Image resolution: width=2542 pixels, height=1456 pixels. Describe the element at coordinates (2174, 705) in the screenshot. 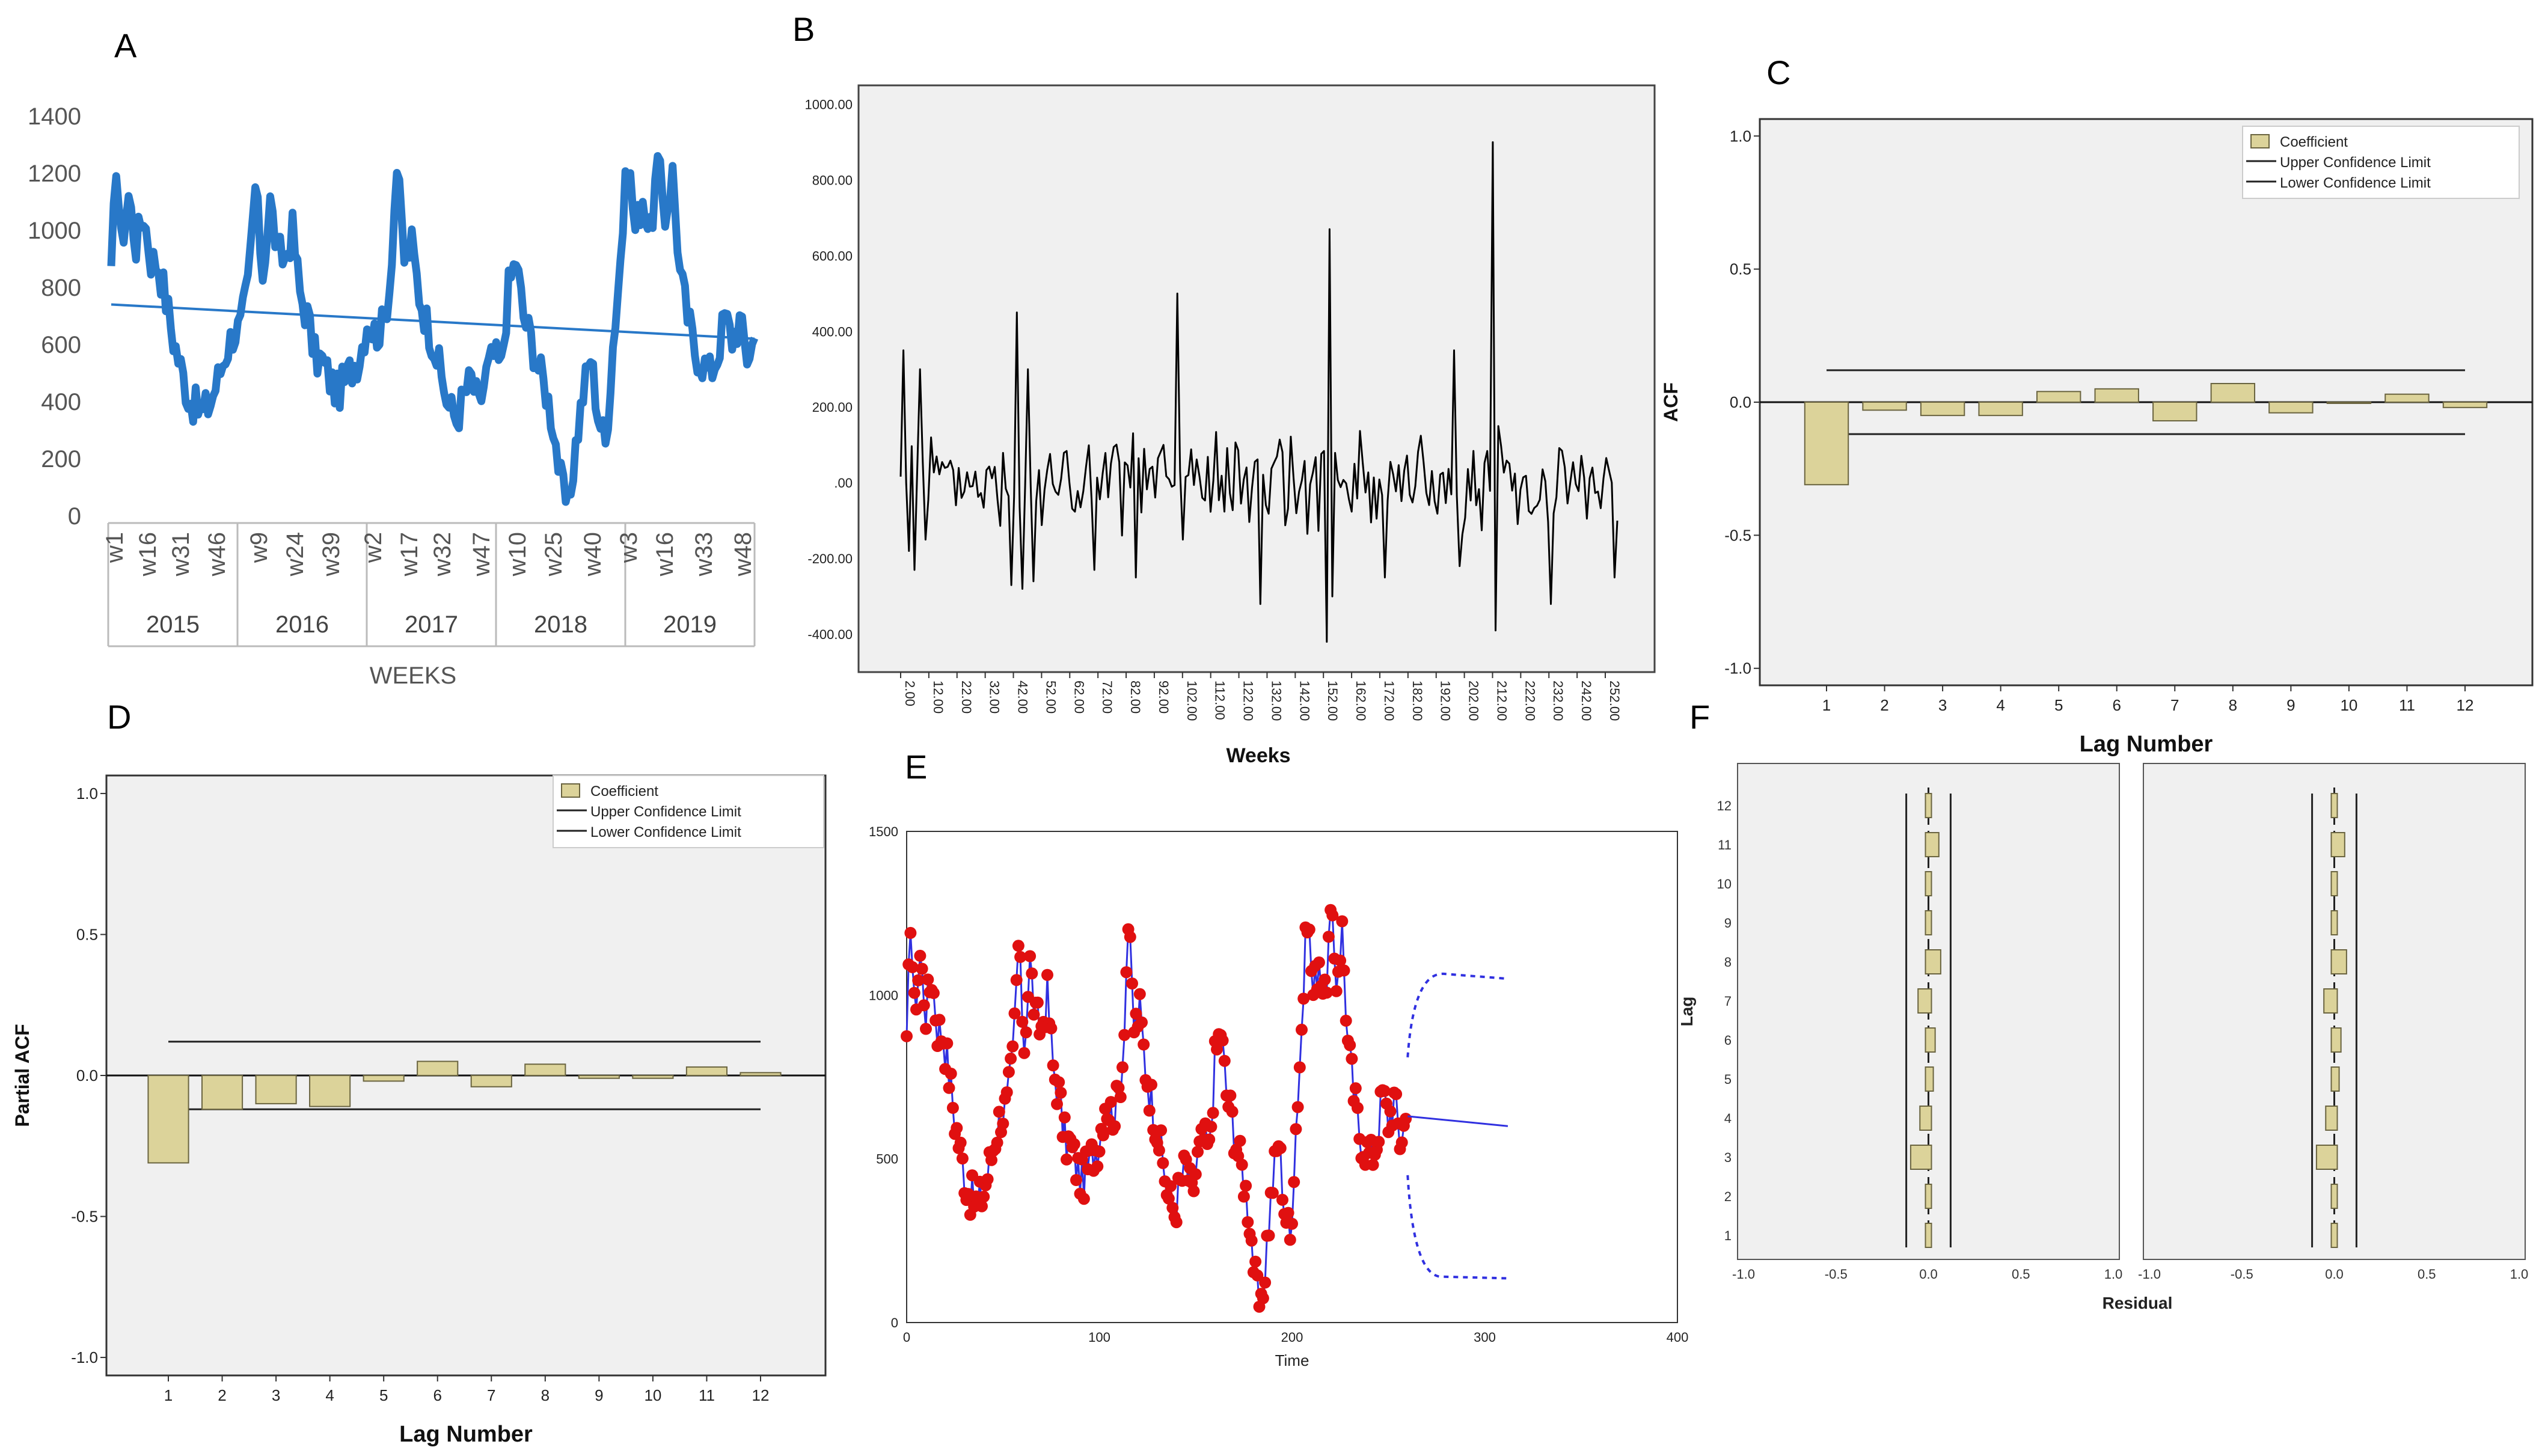

I see `c-xtick-label: 7` at that location.